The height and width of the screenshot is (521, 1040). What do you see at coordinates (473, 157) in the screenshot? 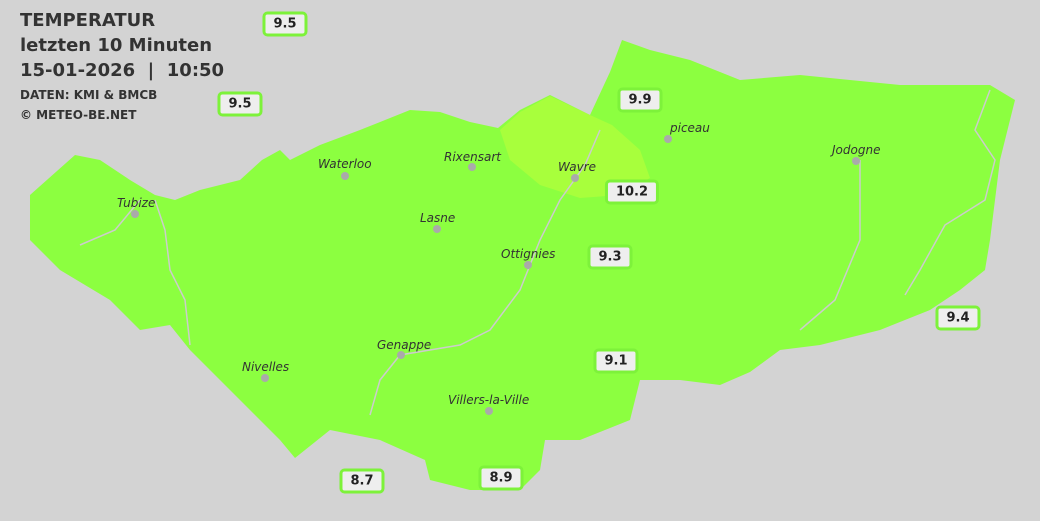
I see `city-label: Rixensart` at bounding box center [473, 157].